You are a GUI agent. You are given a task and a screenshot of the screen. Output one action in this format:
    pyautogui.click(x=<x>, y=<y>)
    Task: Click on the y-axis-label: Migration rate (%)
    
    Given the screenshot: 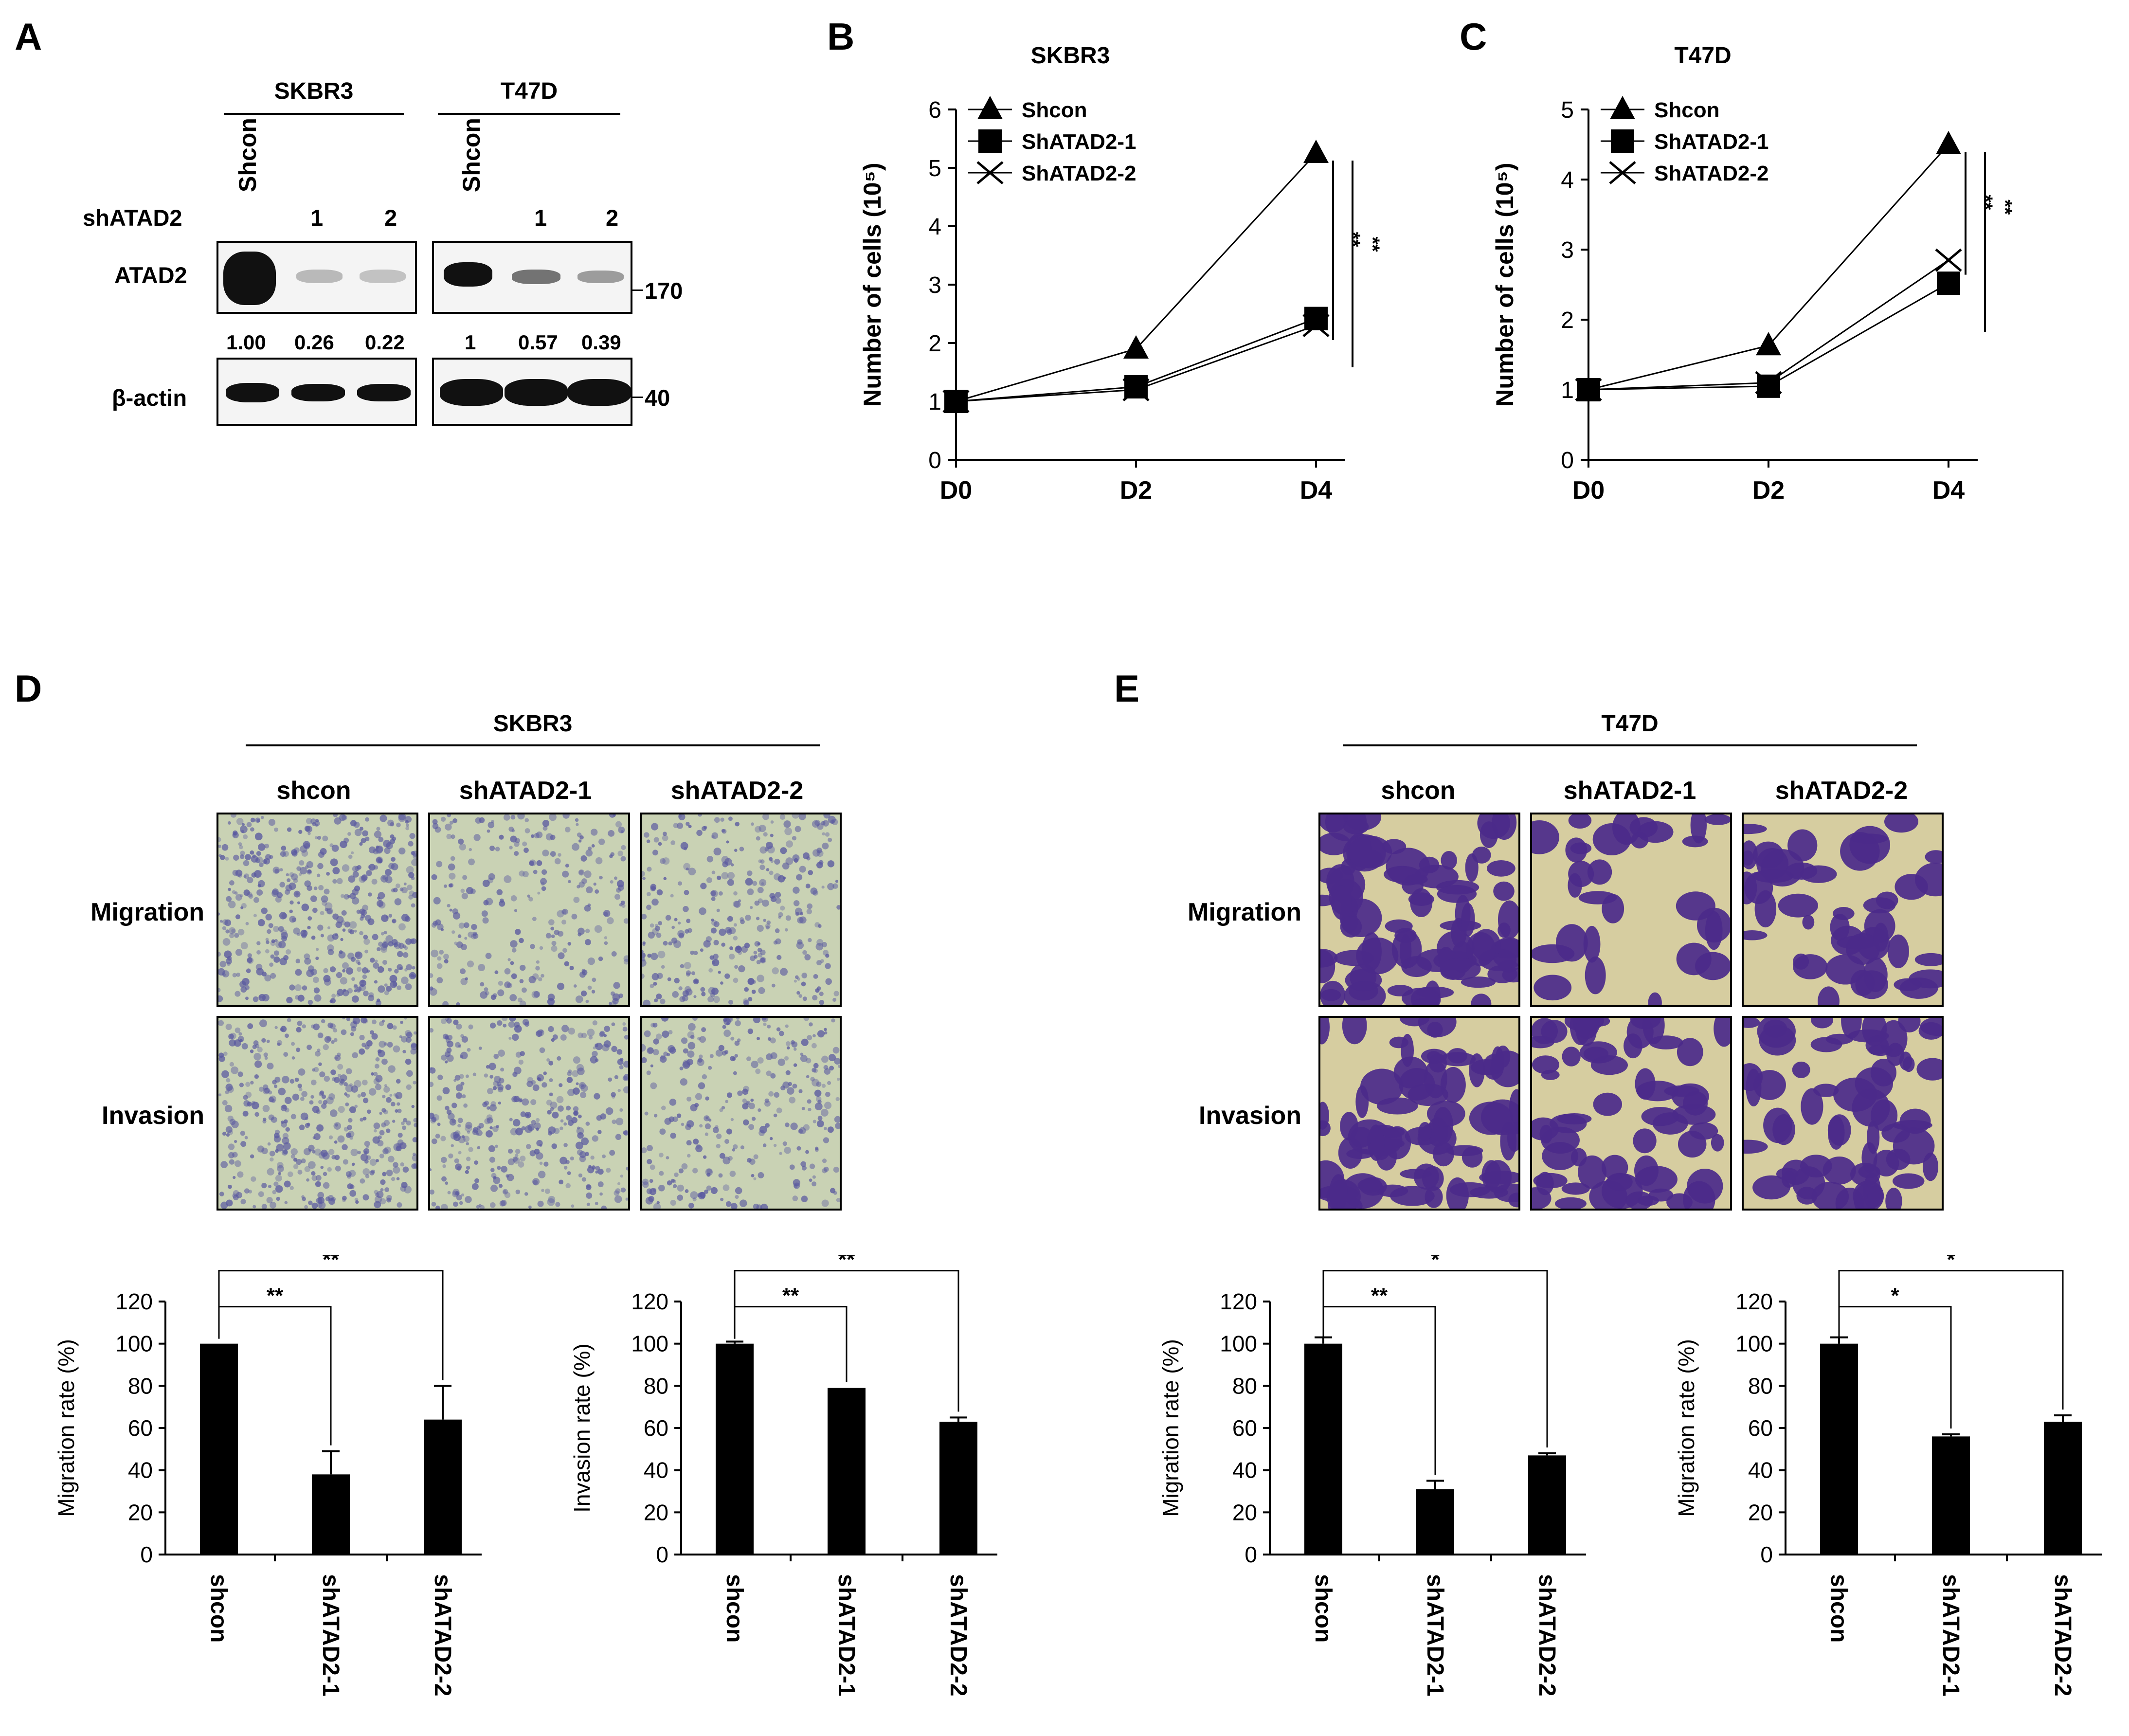 What is the action you would take?
    pyautogui.click(x=66, y=1428)
    